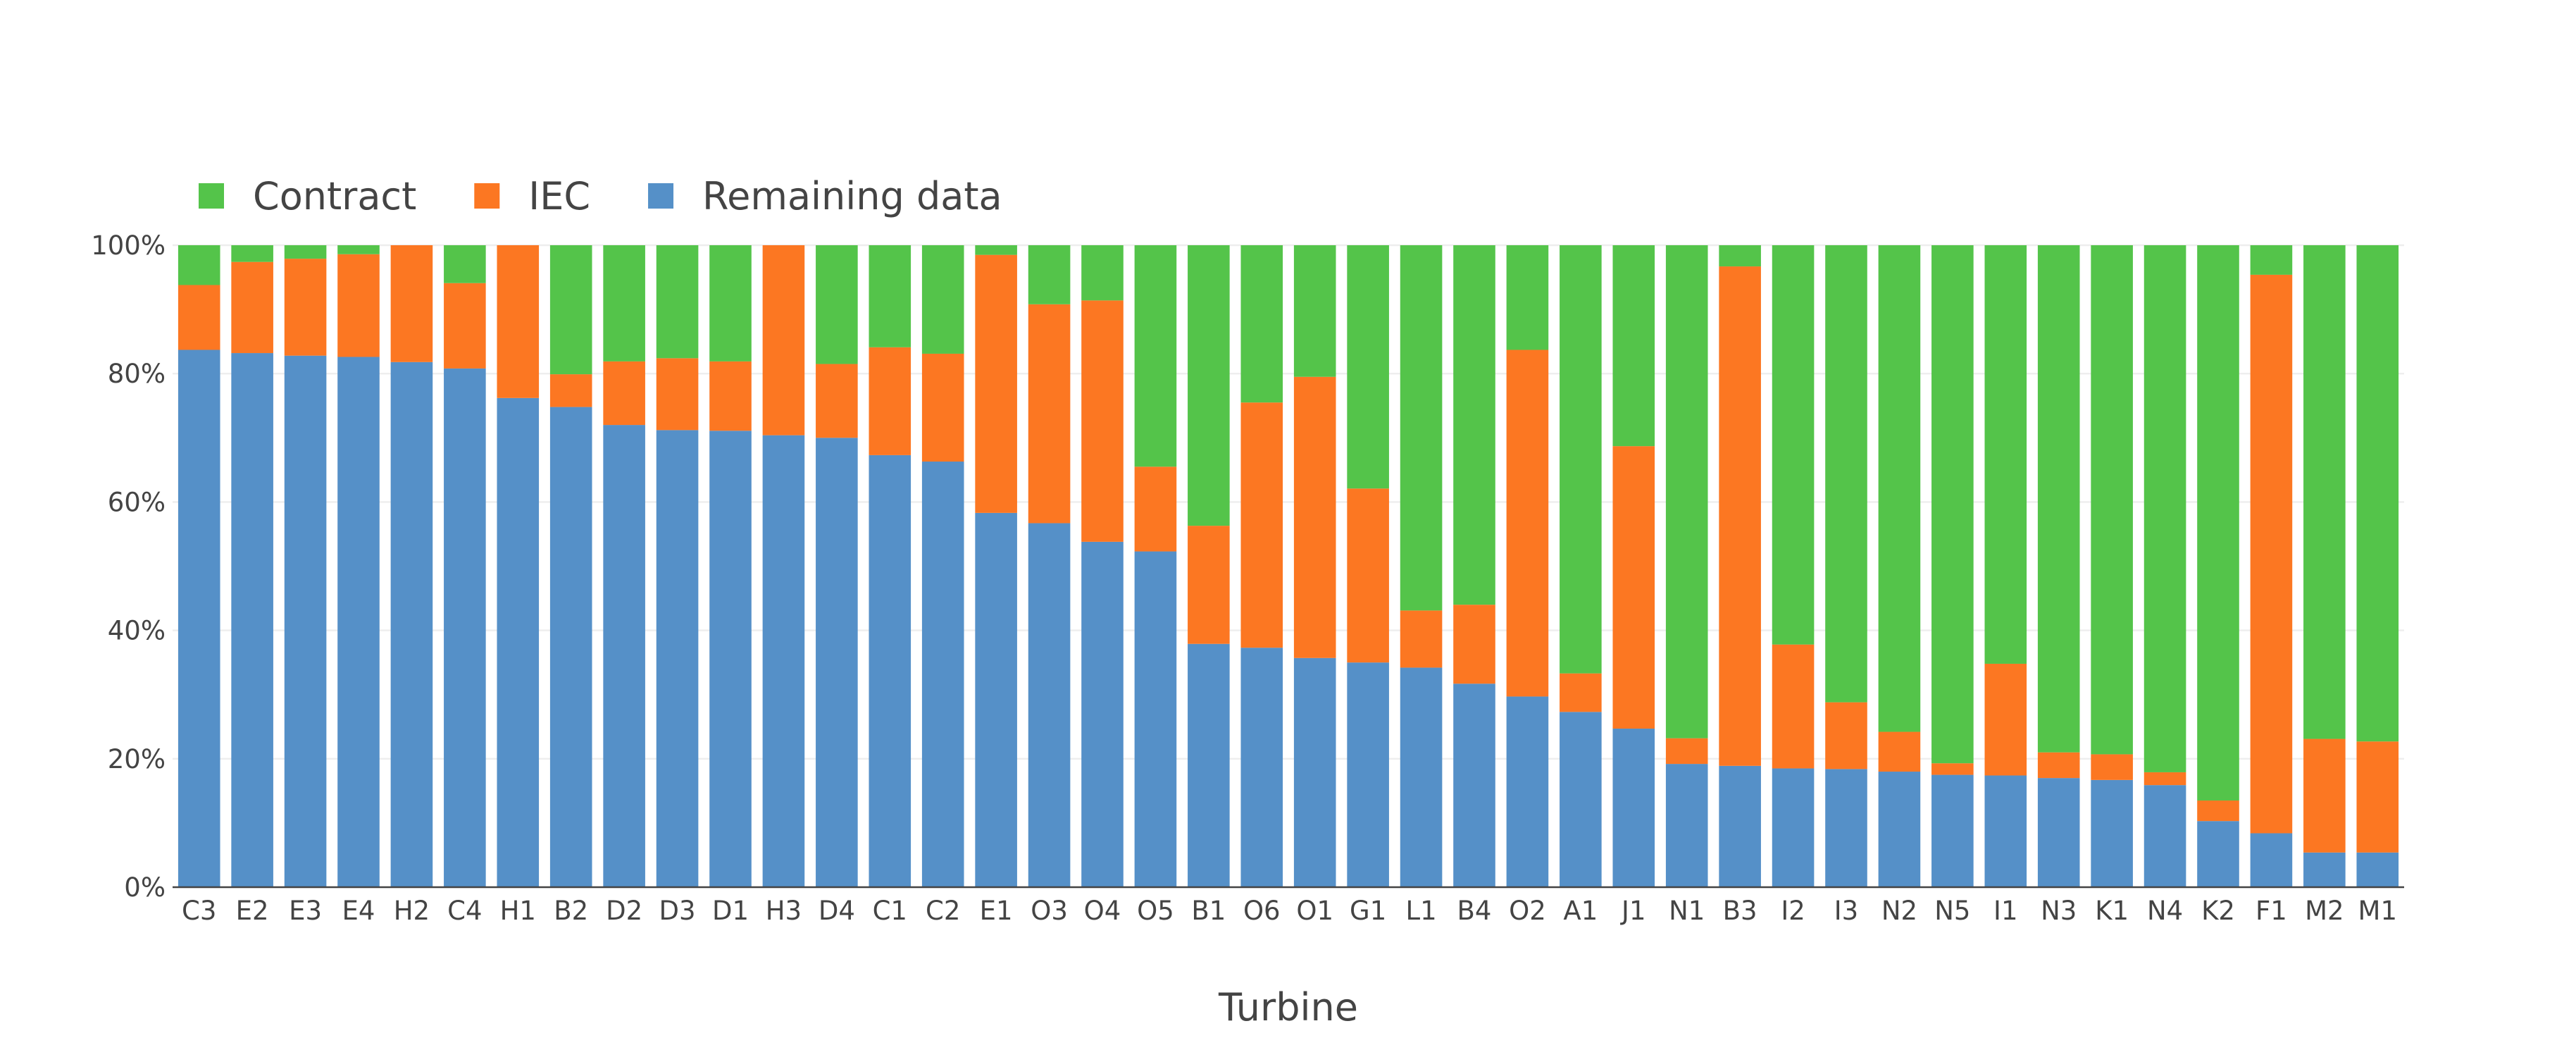 The height and width of the screenshot is (1057, 2576). What do you see at coordinates (2218, 811) in the screenshot?
I see `bar-iec-k2` at bounding box center [2218, 811].